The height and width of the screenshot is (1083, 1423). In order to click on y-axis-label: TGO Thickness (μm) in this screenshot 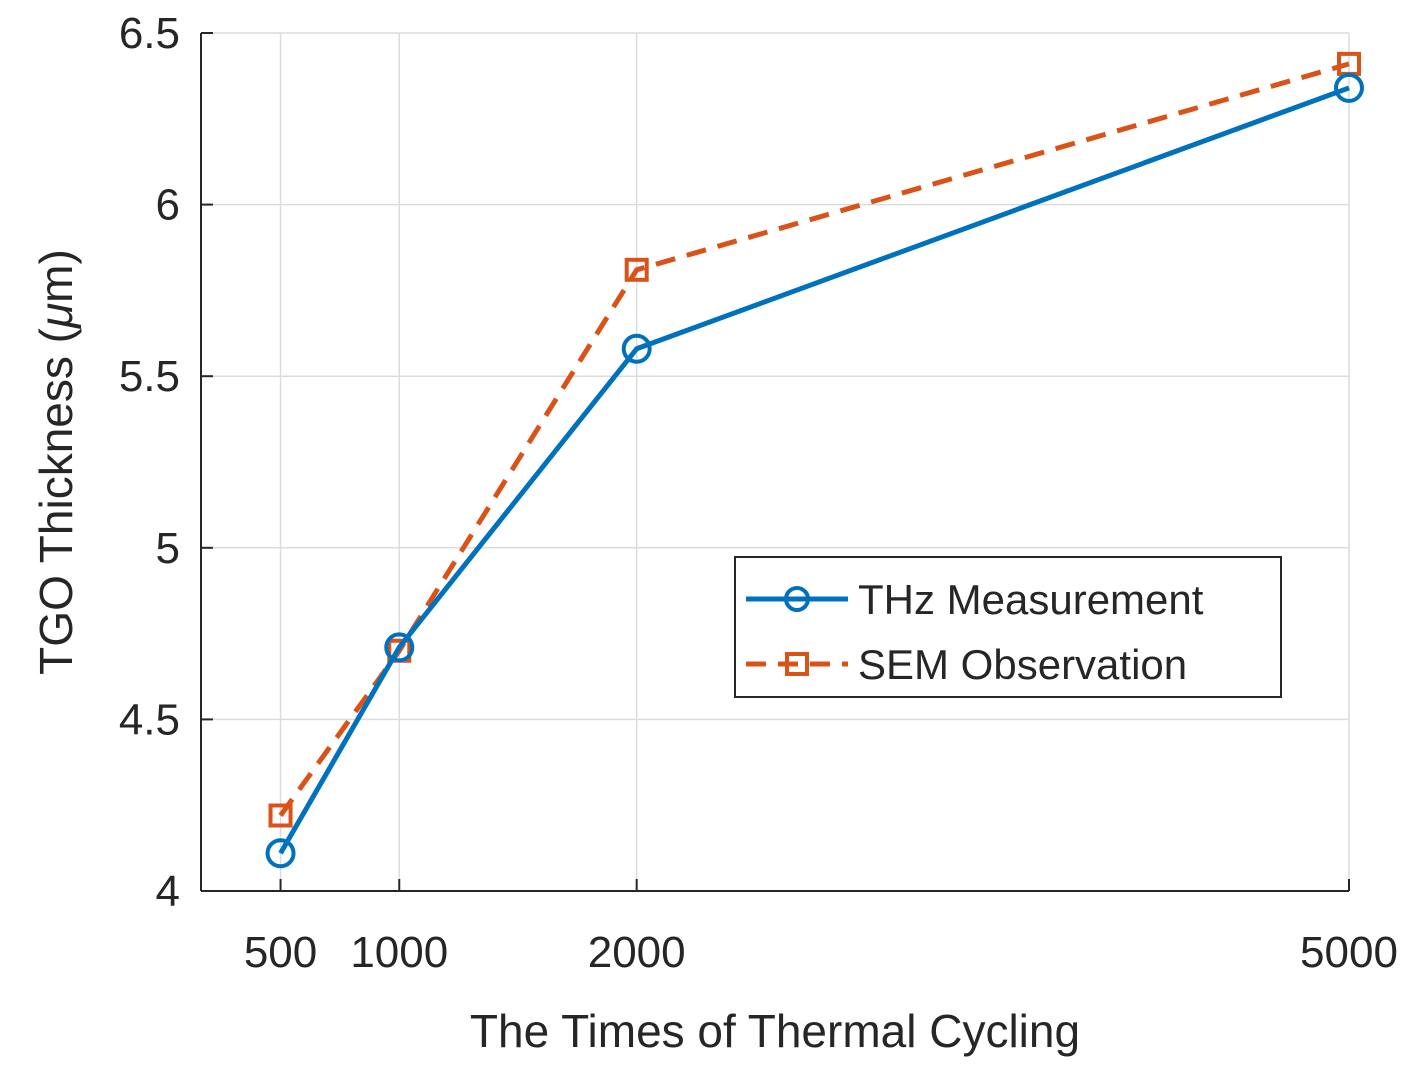, I will do `click(56, 462)`.